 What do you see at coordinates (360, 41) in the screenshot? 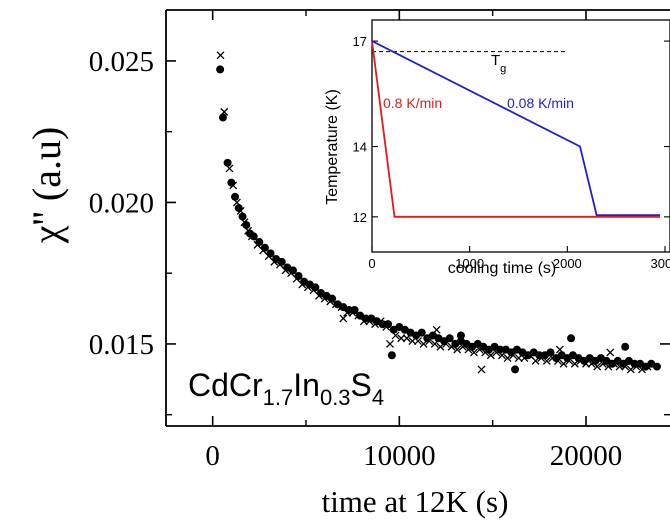
I see `inset-y-tick-label: 17` at bounding box center [360, 41].